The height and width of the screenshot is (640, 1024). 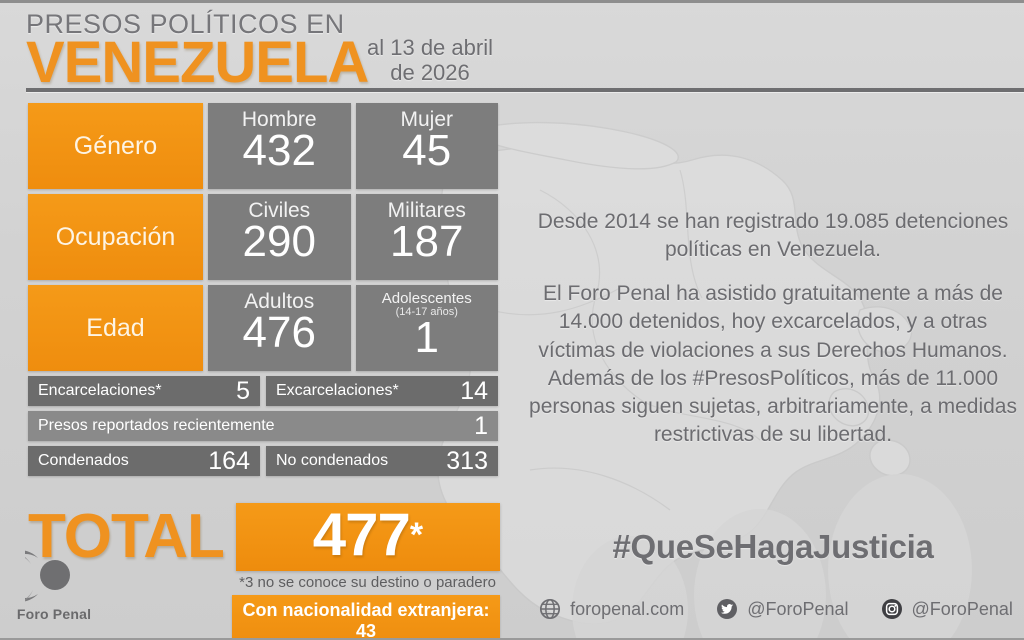 I want to click on stat-value-mujer: 45, so click(x=427, y=151).